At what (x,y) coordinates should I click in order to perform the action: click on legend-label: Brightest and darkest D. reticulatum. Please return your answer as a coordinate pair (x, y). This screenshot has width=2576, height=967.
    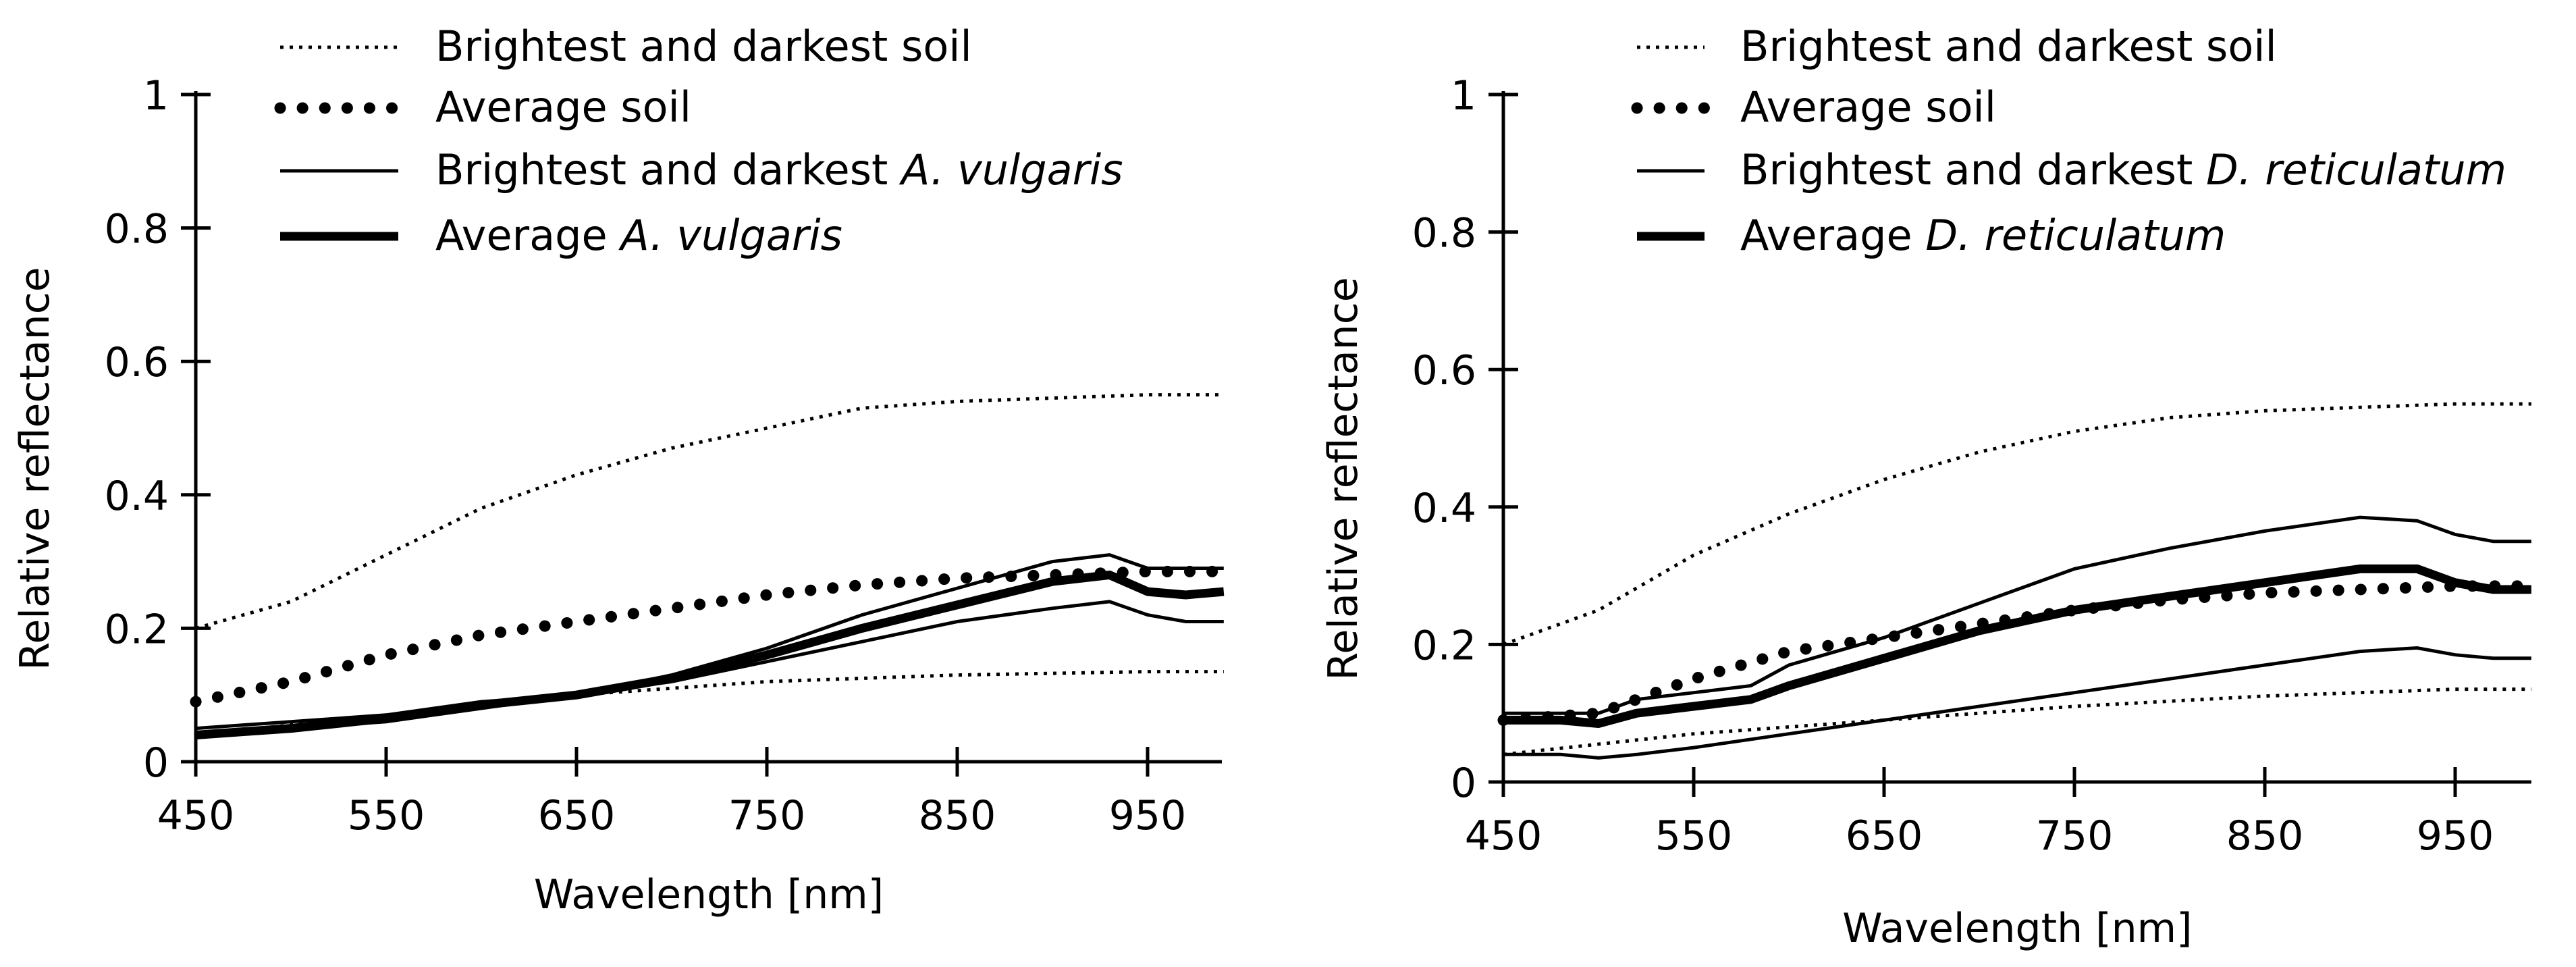
    Looking at the image, I should click on (2123, 169).